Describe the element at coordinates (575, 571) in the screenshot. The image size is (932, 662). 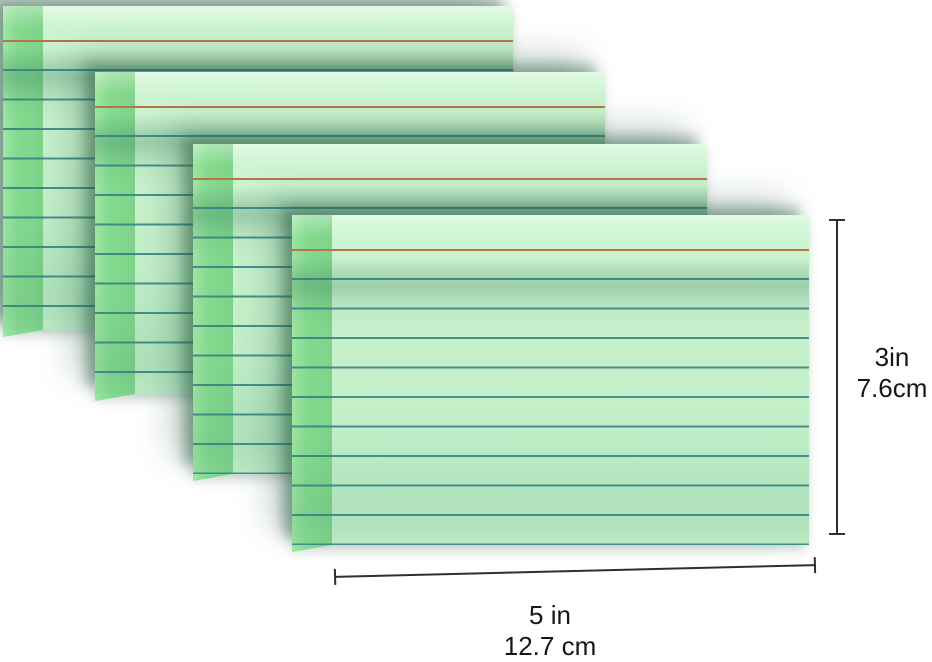
I see `width-dimension-line` at that location.